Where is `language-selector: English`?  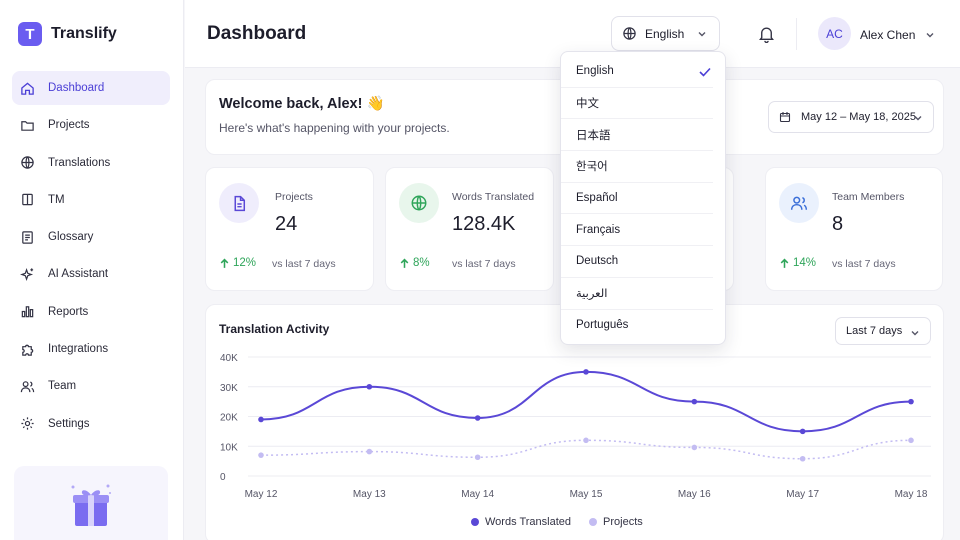
language-selector: English is located at coordinates (665, 33).